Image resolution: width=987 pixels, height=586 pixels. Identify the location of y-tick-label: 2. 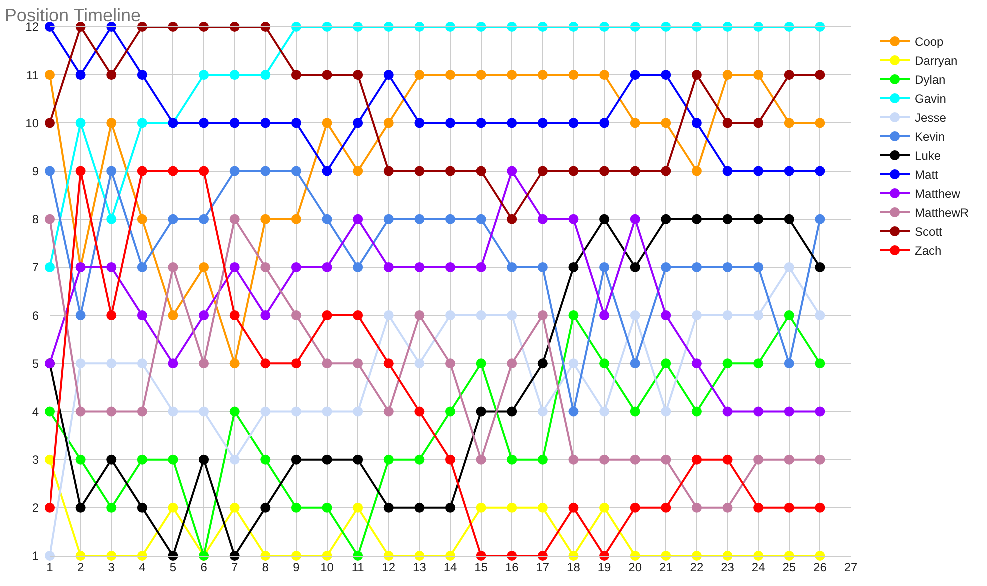
(36, 508).